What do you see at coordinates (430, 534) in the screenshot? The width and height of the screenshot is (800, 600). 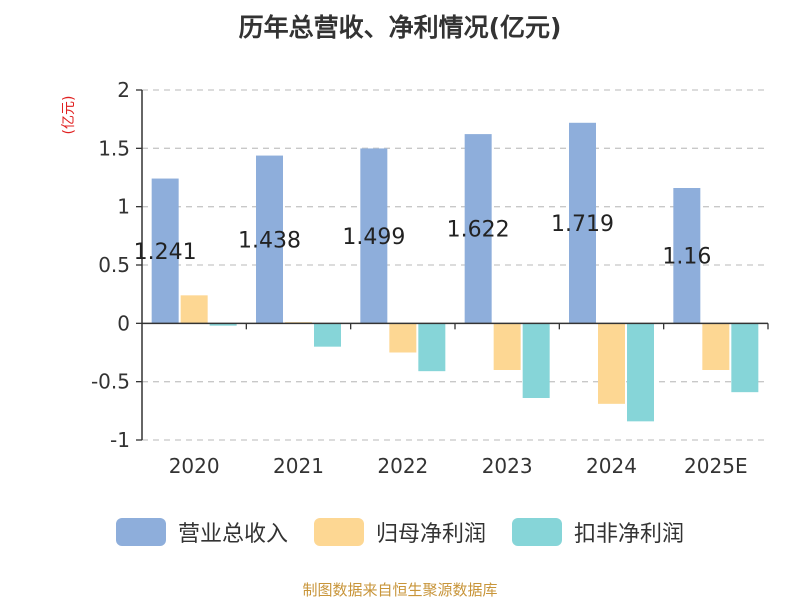 I see `legend-label-net-profit: 归母净利润` at bounding box center [430, 534].